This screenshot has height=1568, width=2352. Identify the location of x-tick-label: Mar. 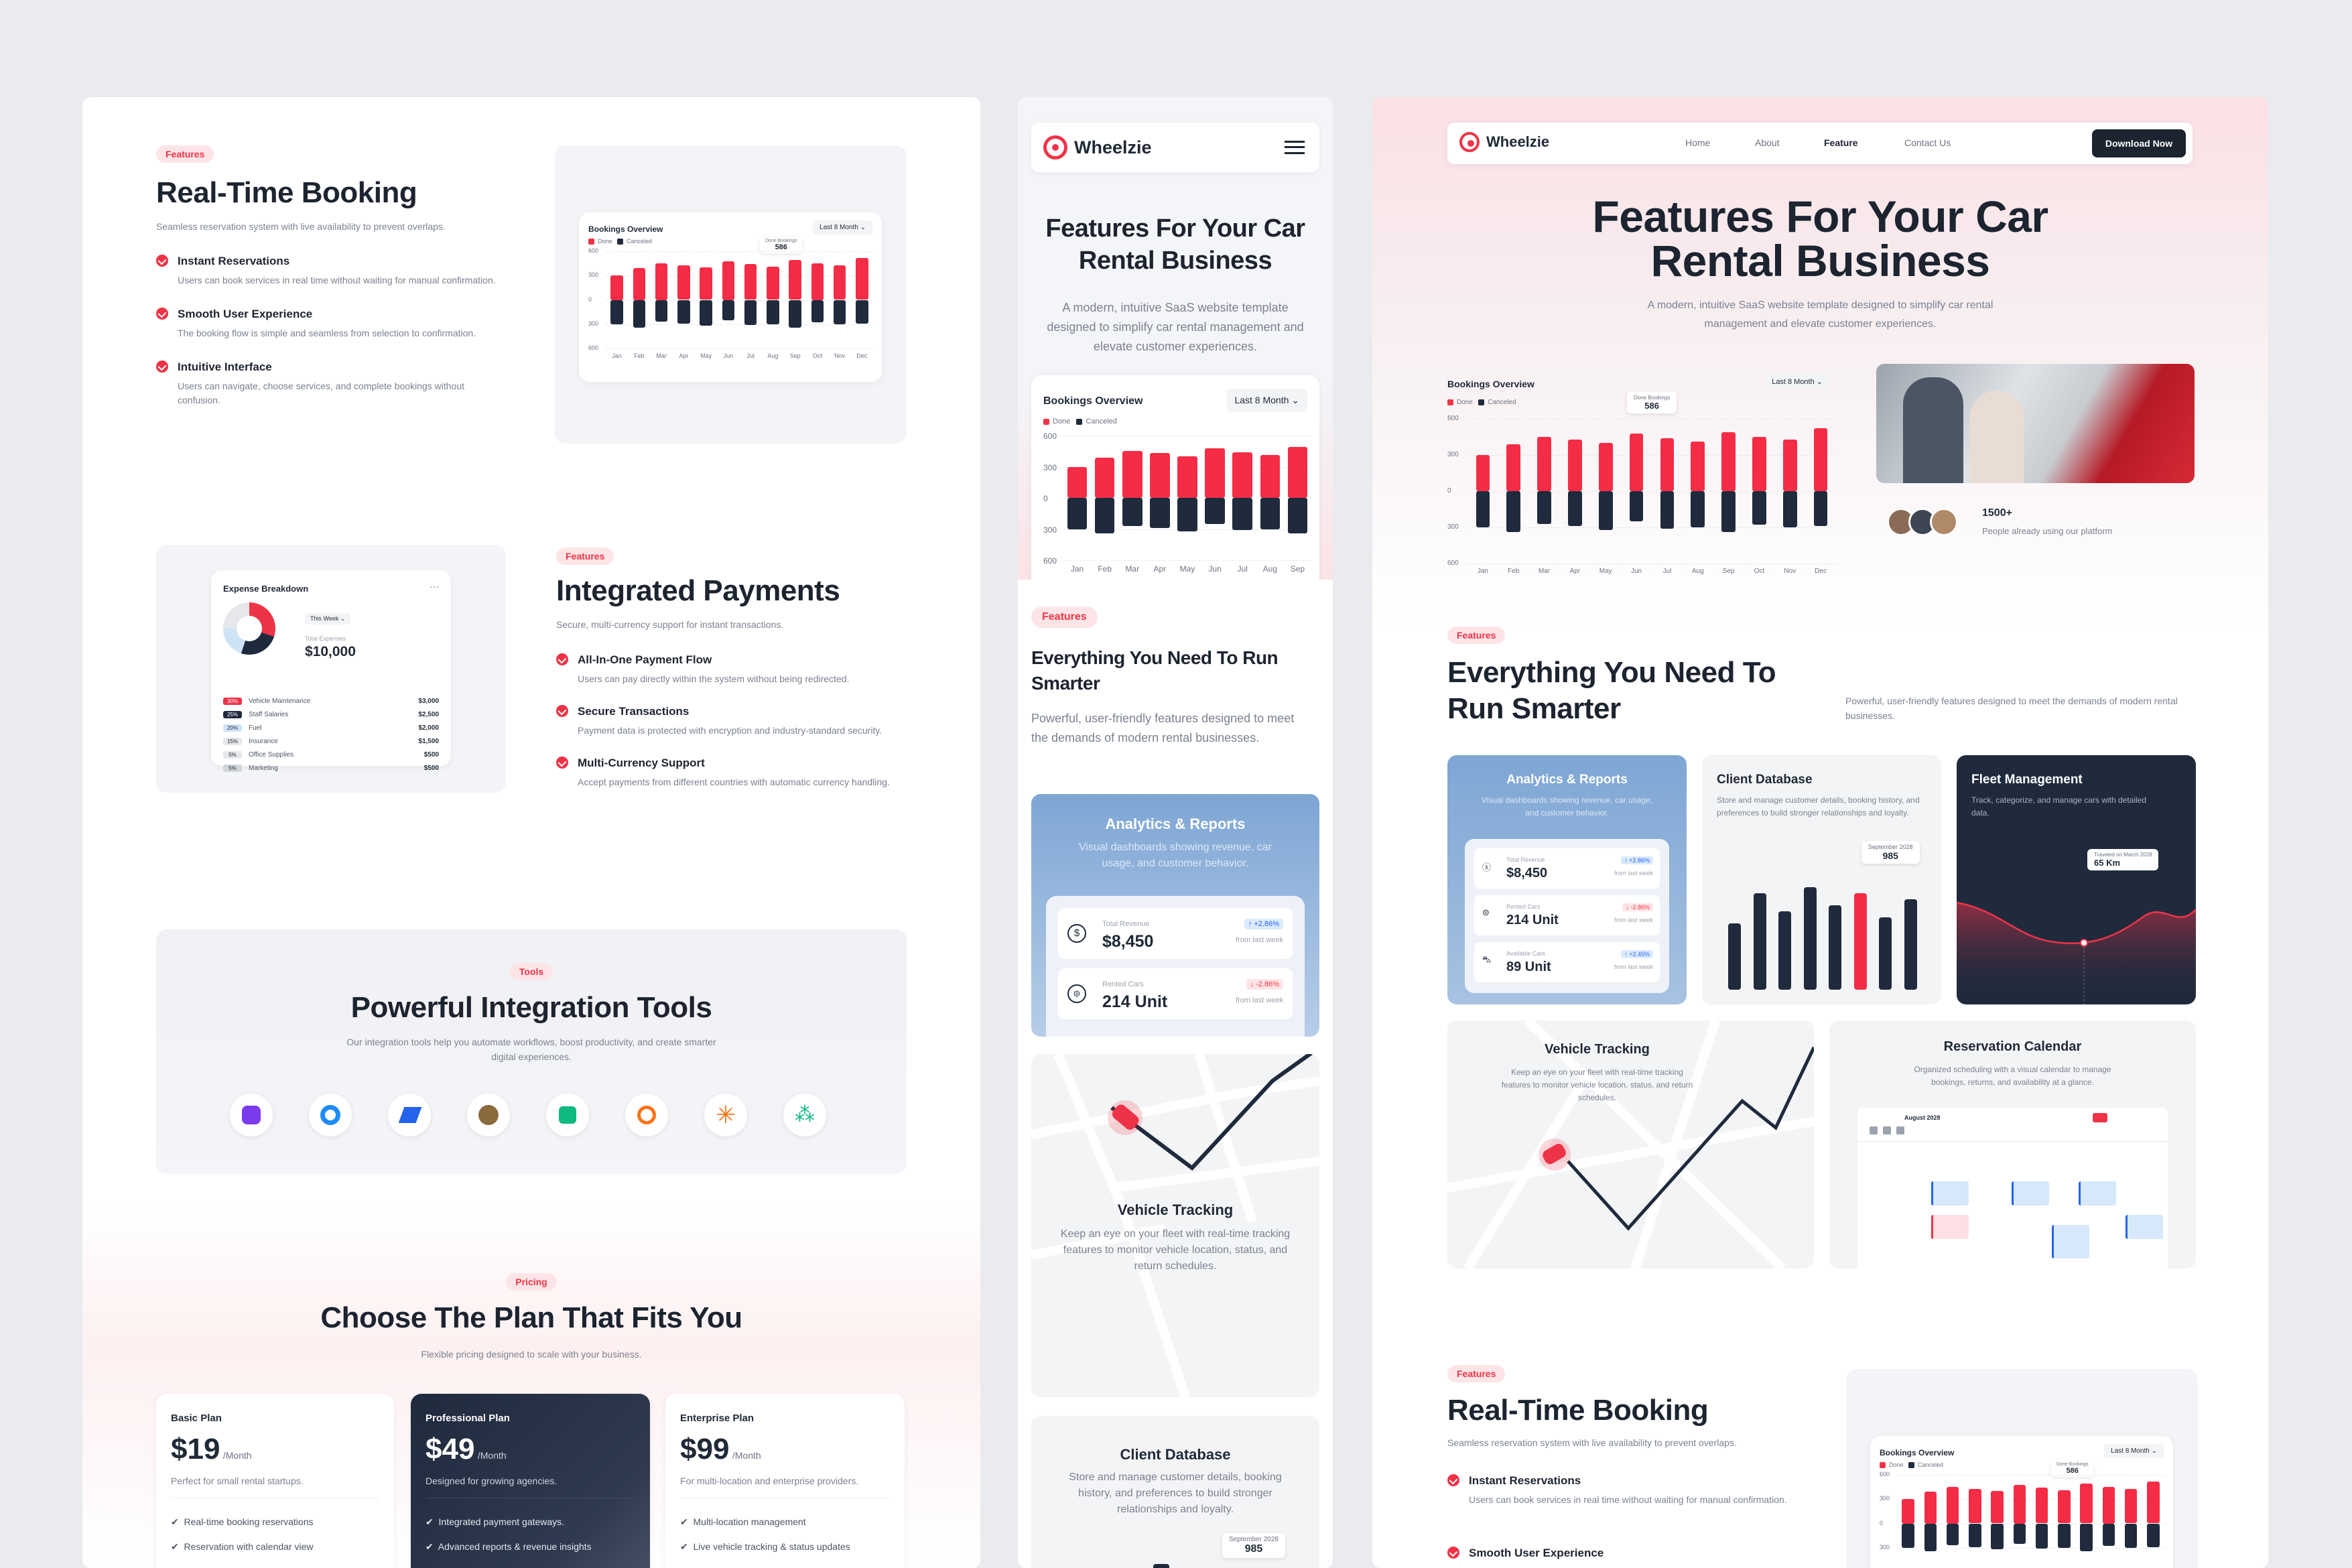
(661, 355).